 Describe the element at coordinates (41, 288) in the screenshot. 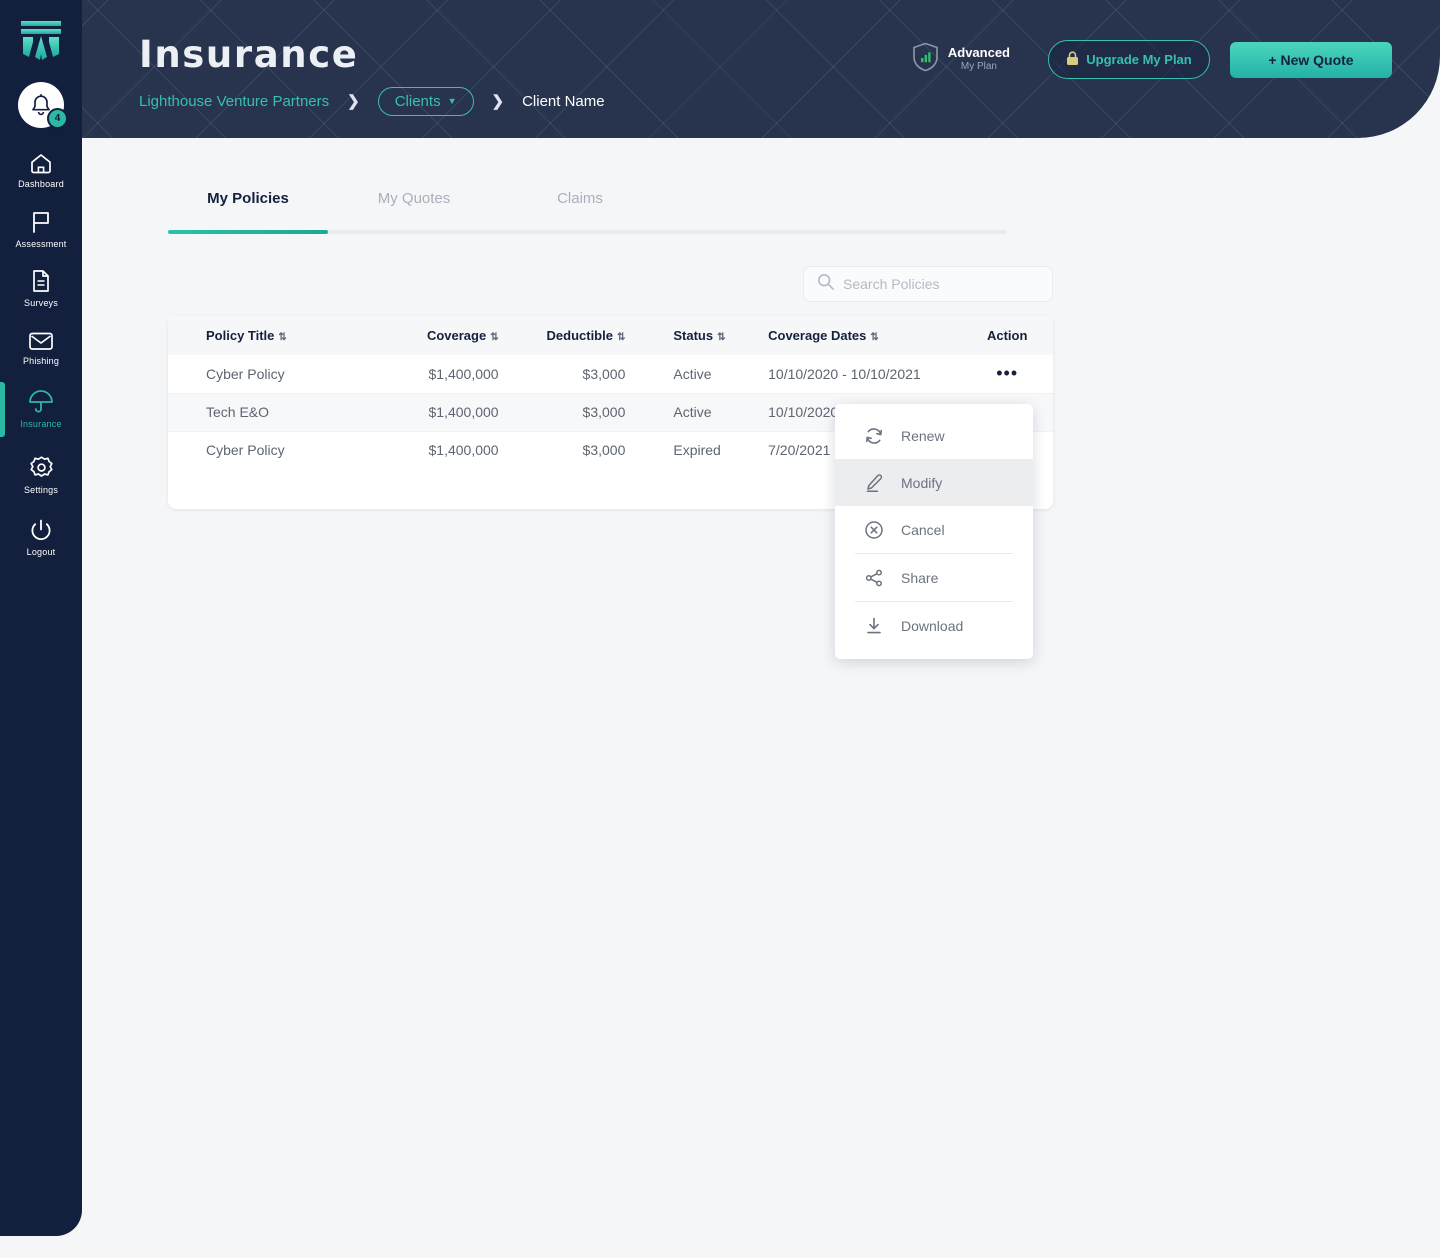

I see `sidebar-item-surveys: Surveys` at that location.